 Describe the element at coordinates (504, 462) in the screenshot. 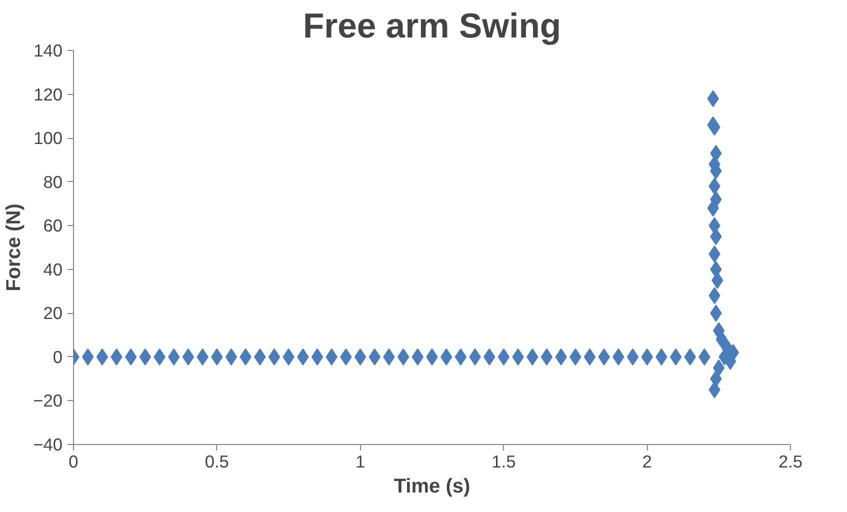

I see `x-tick-label: 1.5` at that location.